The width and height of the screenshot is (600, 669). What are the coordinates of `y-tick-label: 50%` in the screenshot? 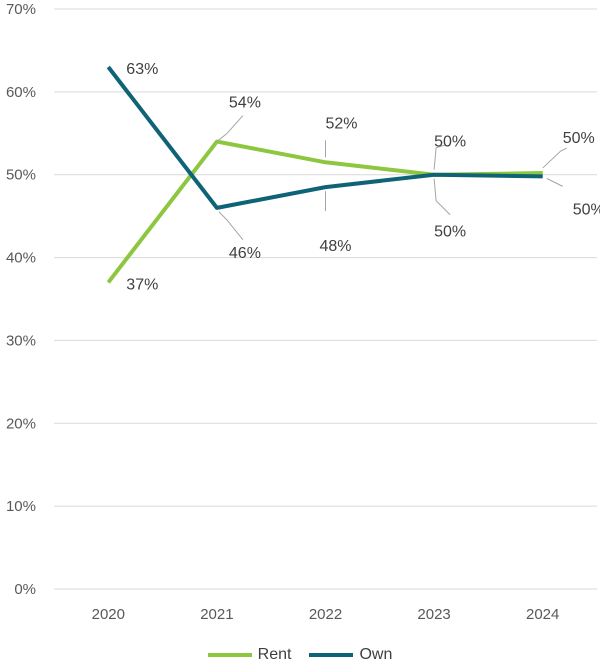 It's located at (21, 175).